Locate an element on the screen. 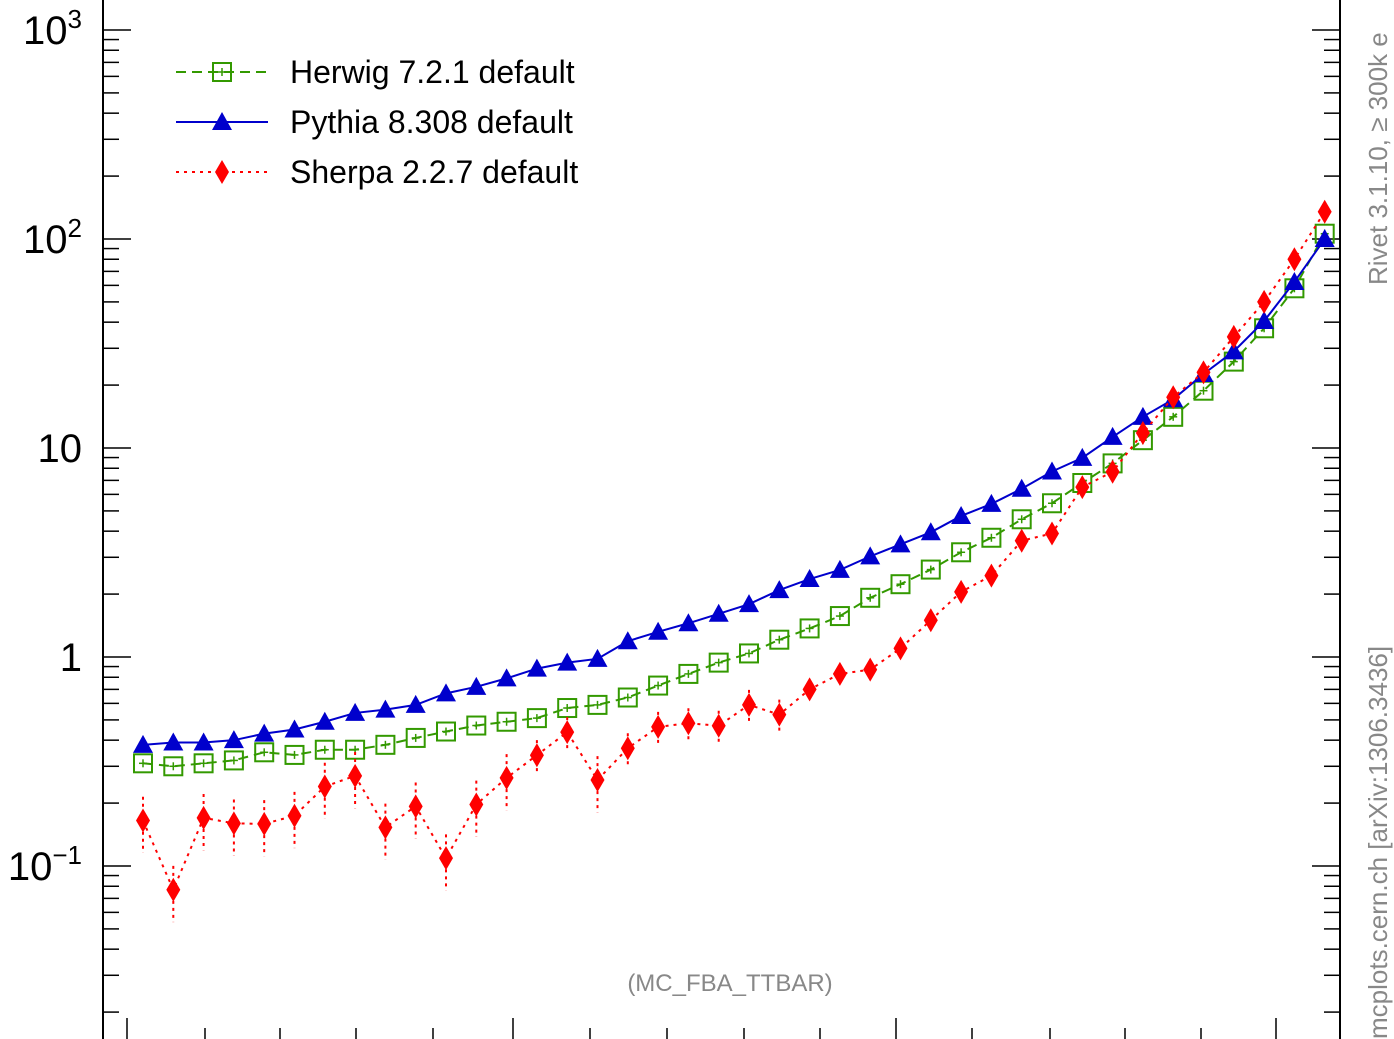  y-tick-label: 10 is located at coordinates (60, 449).